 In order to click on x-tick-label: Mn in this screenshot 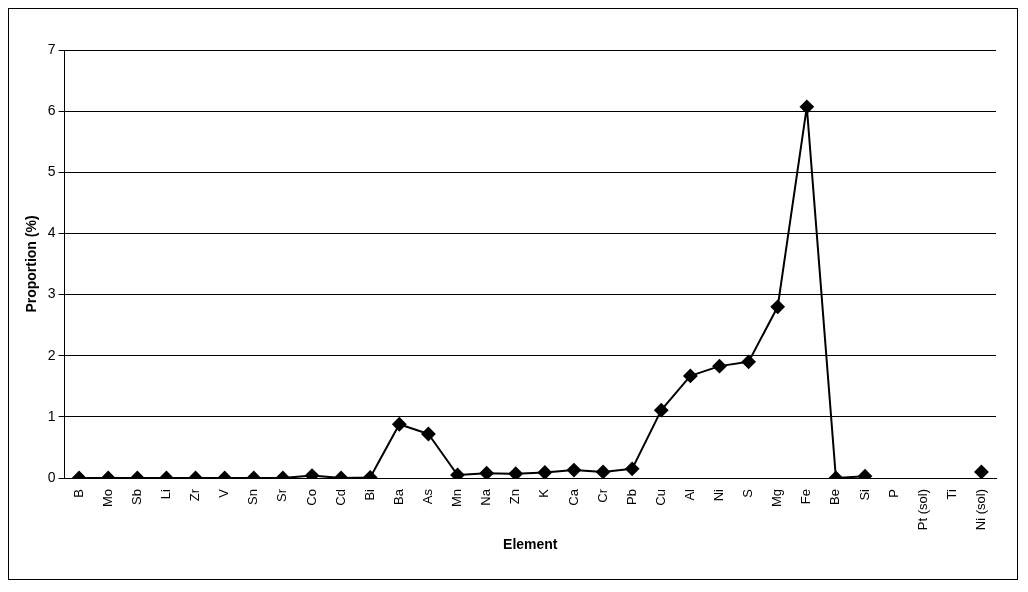, I will do `click(457, 498)`.